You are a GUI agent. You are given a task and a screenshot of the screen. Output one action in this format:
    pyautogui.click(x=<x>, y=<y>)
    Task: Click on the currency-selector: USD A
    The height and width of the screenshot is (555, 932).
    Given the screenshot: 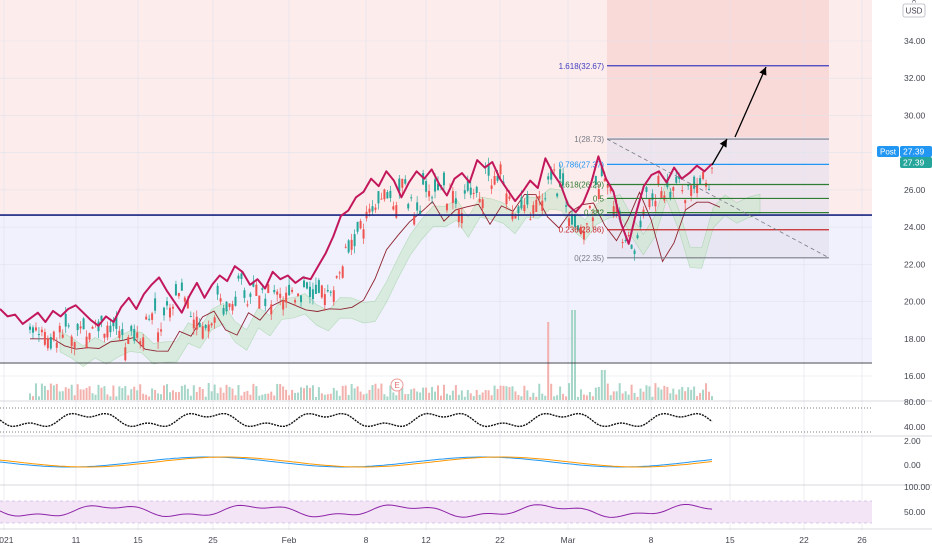 What is the action you would take?
    pyautogui.click(x=914, y=9)
    